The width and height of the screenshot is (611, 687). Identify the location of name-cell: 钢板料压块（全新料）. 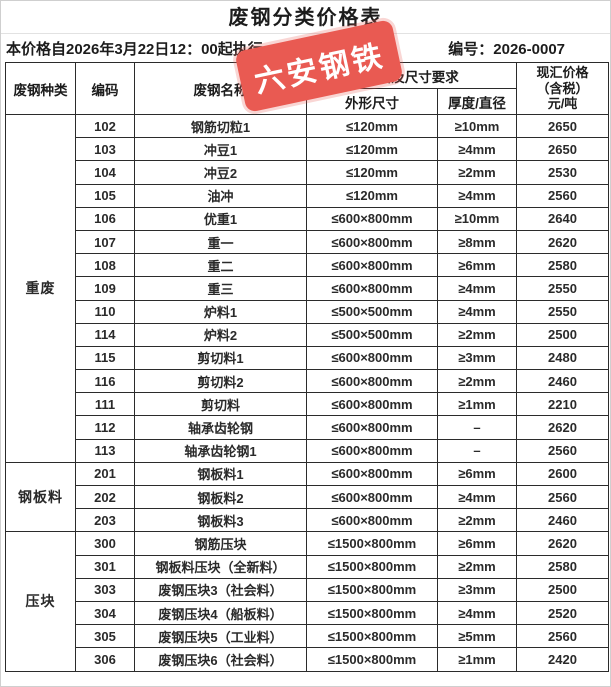
(220, 566).